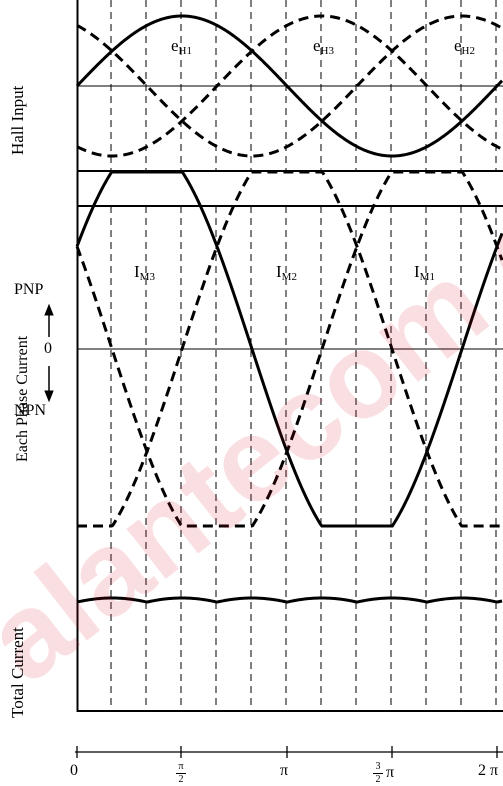 This screenshot has width=503, height=786. I want to click on waveform-total, so click(289, 600).